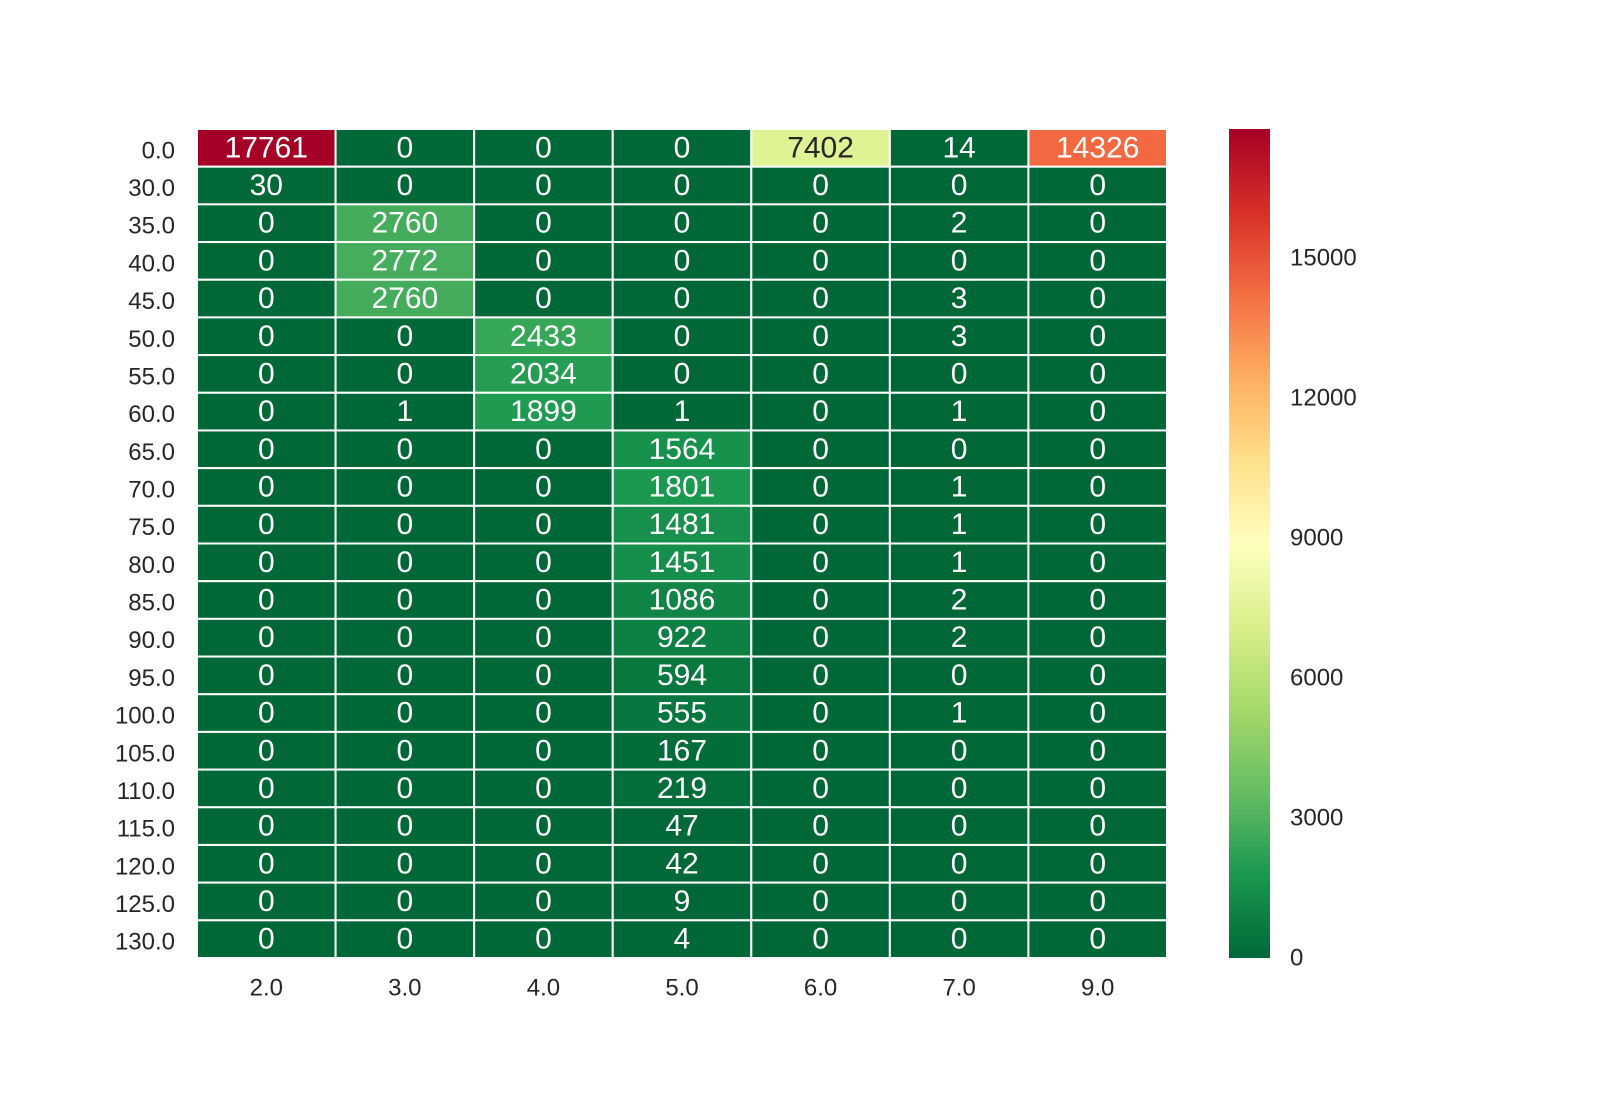  What do you see at coordinates (151, 527) in the screenshot?
I see `y-tick-label: 75.0` at bounding box center [151, 527].